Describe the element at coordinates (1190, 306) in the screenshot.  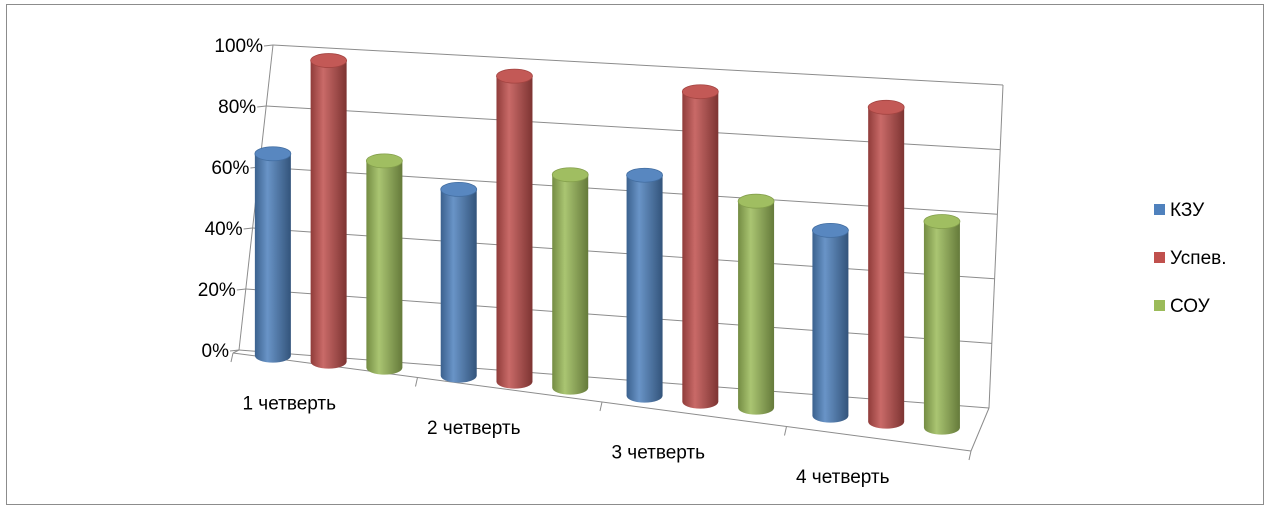
I see `legend-label: СОУ` at that location.